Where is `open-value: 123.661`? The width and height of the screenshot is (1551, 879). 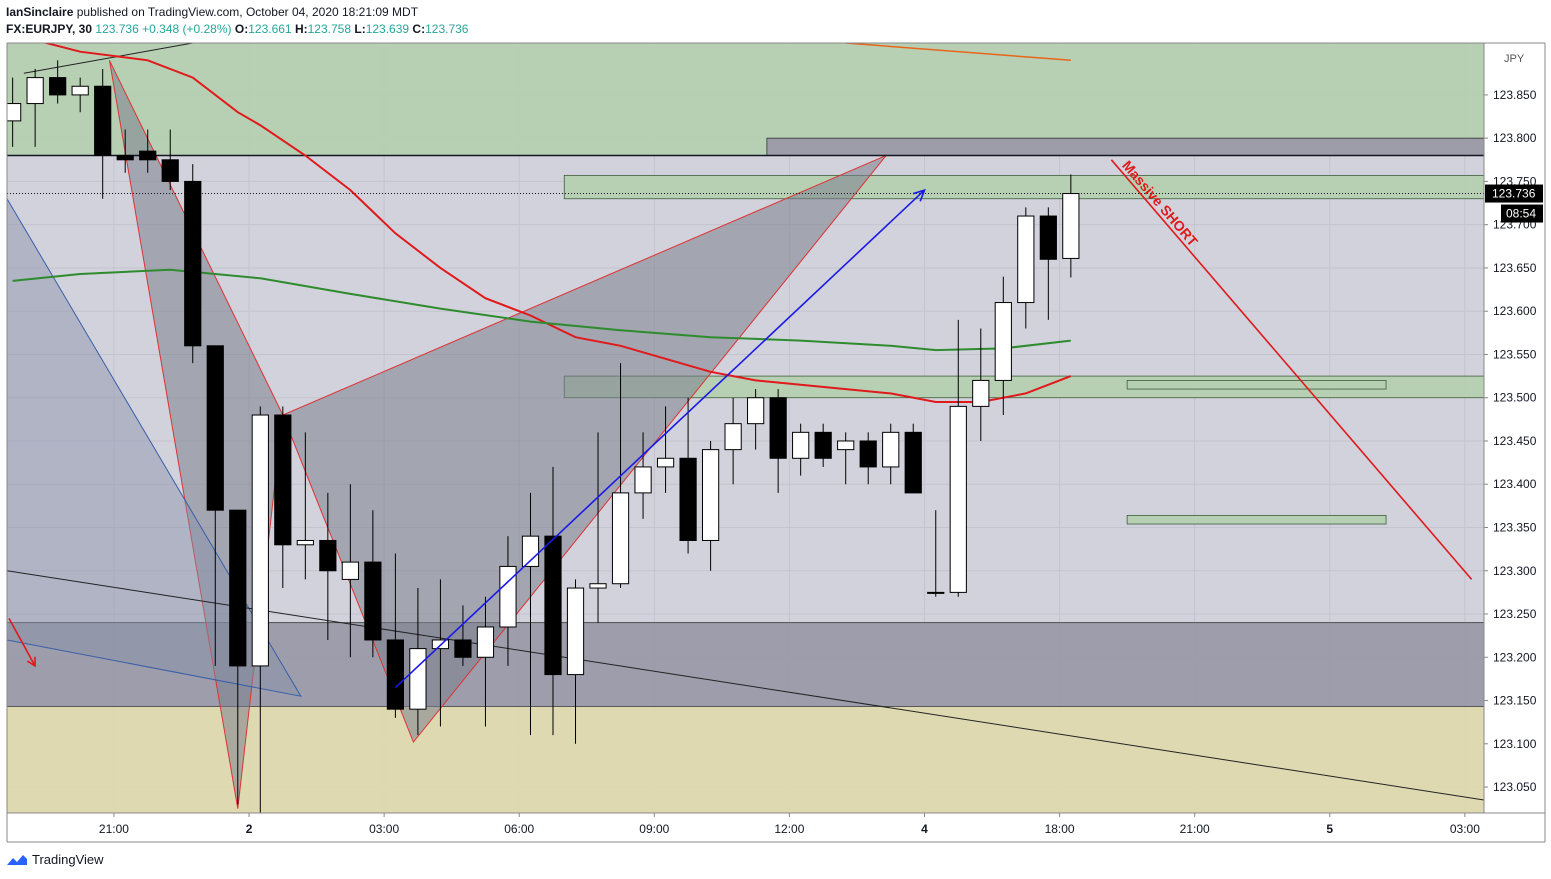
open-value: 123.661 is located at coordinates (270, 29).